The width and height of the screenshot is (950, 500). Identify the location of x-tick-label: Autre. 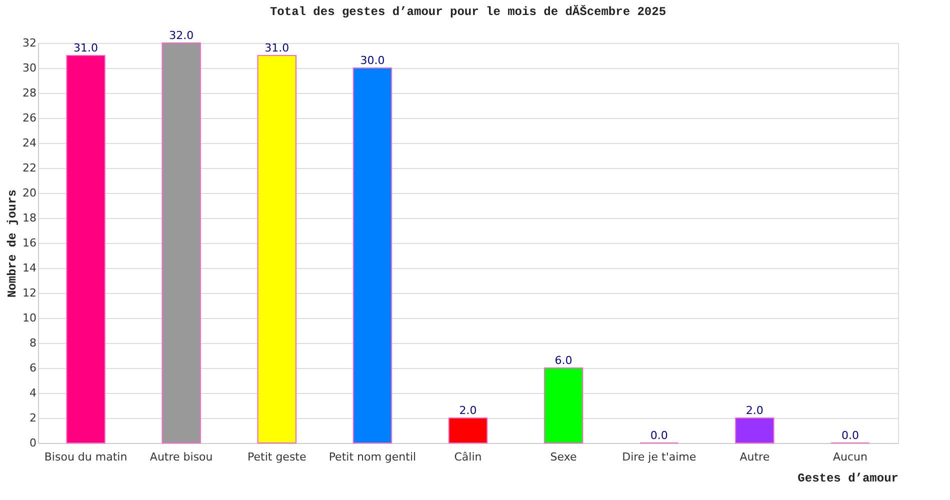
(755, 457).